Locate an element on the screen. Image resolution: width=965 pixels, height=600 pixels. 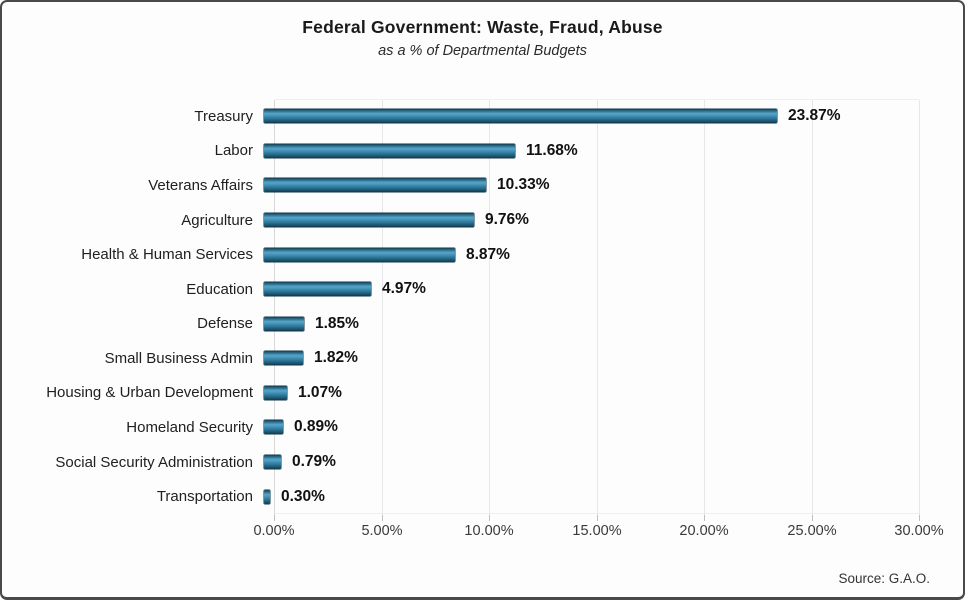
category-label: Treasury is located at coordinates (223, 116).